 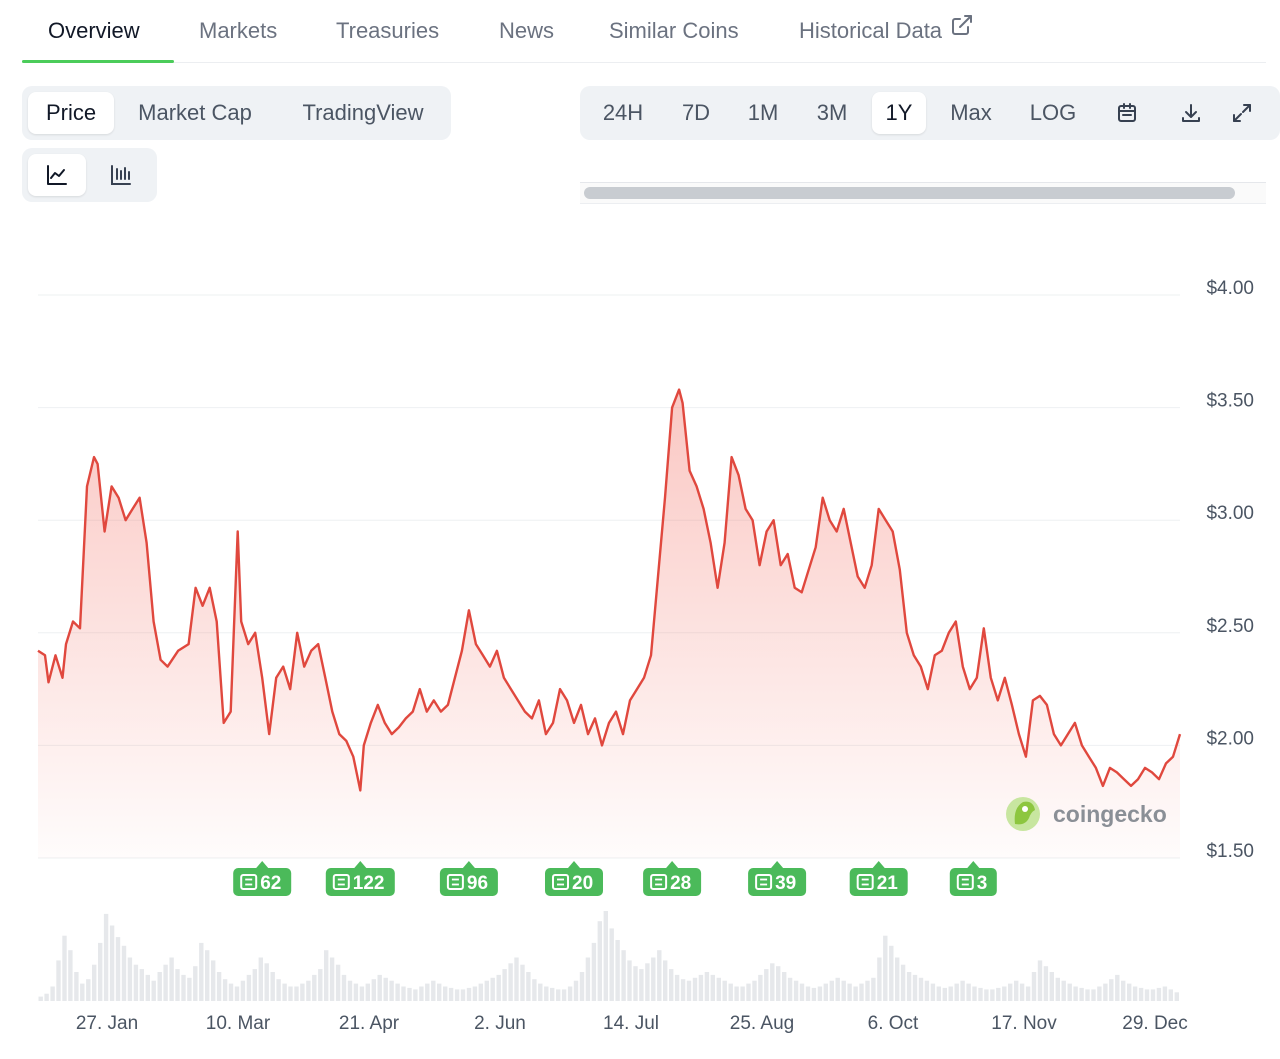 I want to click on range-3m: 3M, so click(x=832, y=112).